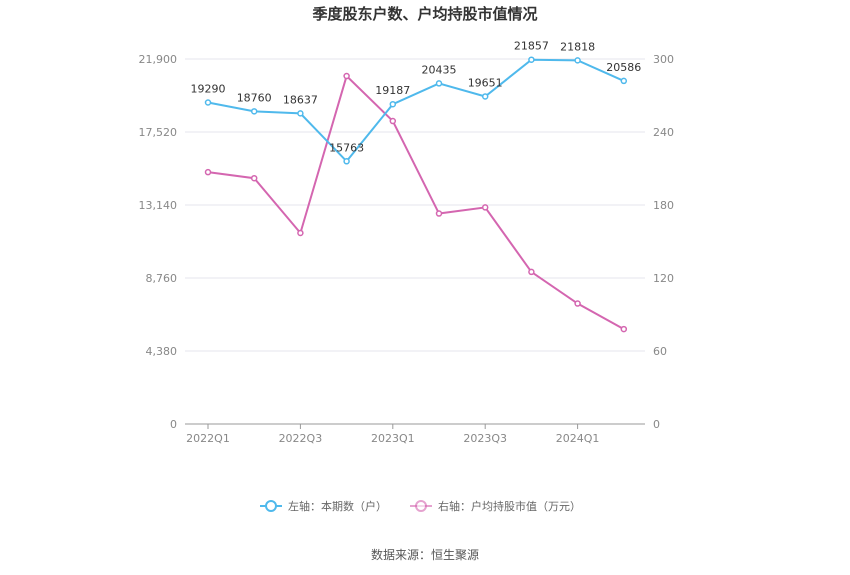  Describe the element at coordinates (337, 506) in the screenshot. I see `legend-label: 左轴：本期数（户）` at that location.